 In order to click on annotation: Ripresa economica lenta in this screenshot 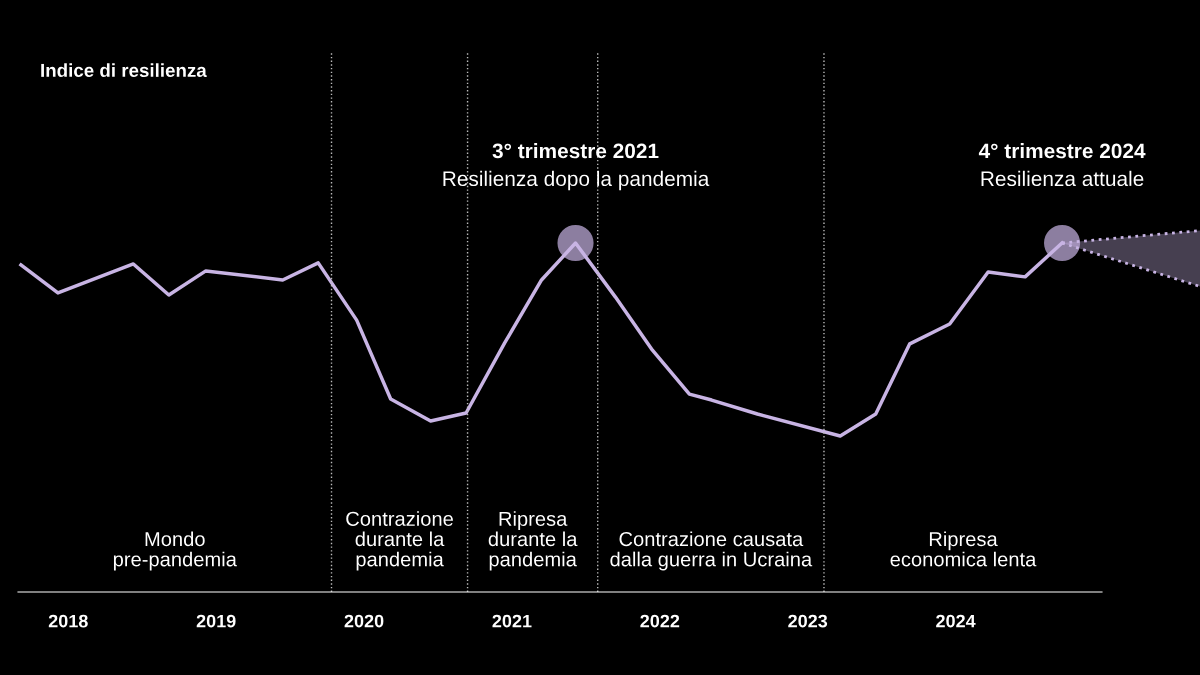, I will do `click(963, 549)`.